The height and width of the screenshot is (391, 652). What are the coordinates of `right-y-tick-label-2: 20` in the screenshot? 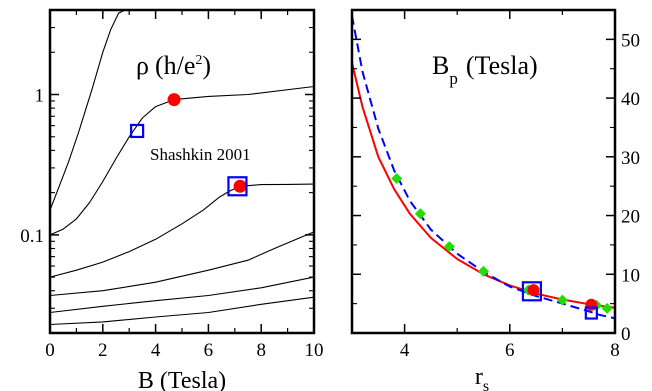 It's located at (630, 217).